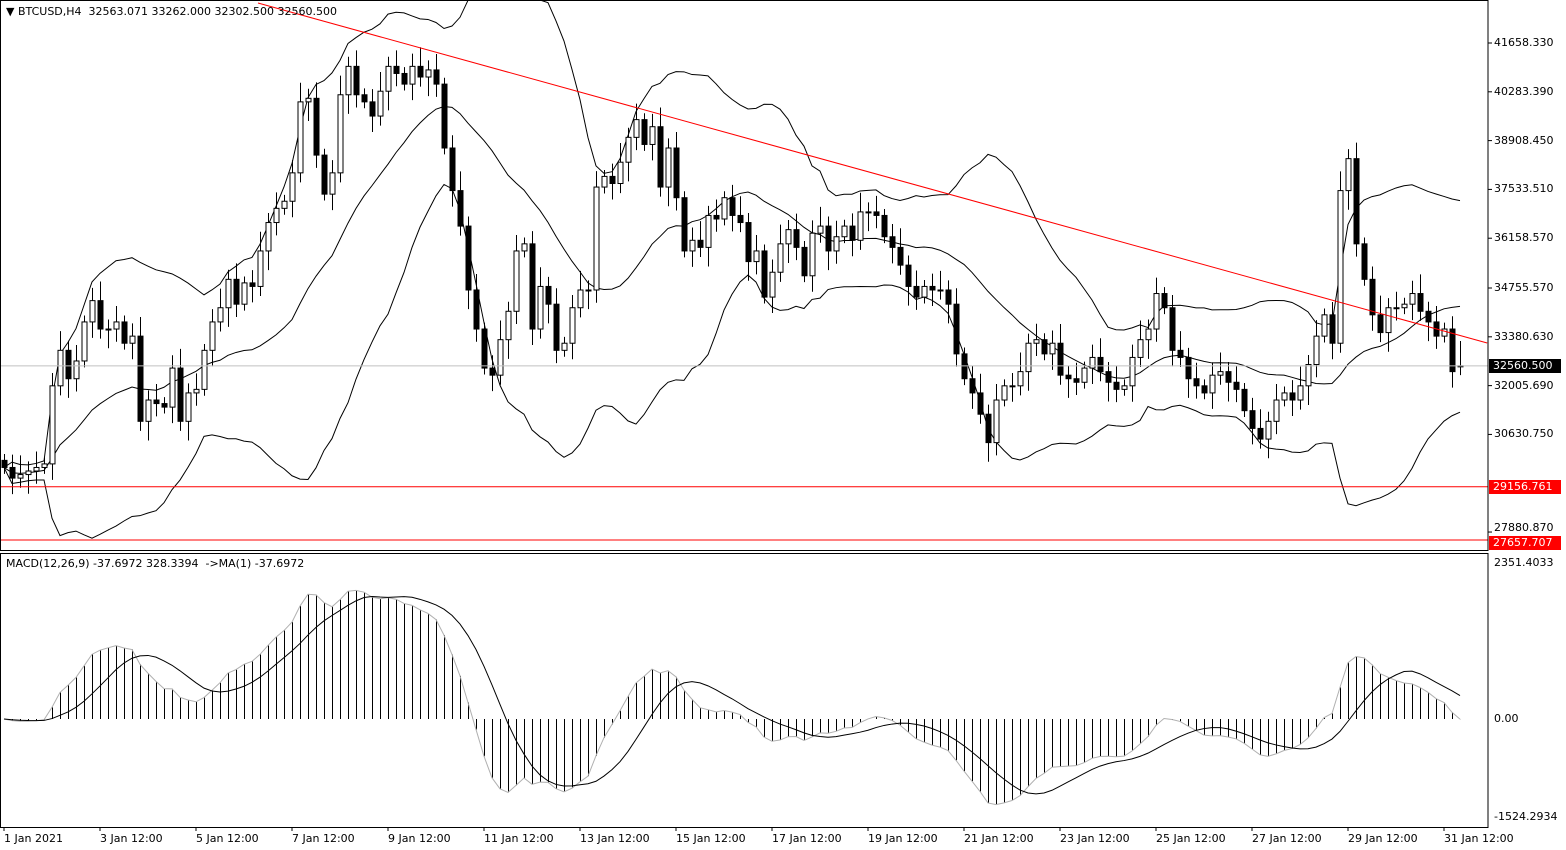  I want to click on price-tick-label: 27880.870, so click(1524, 527).